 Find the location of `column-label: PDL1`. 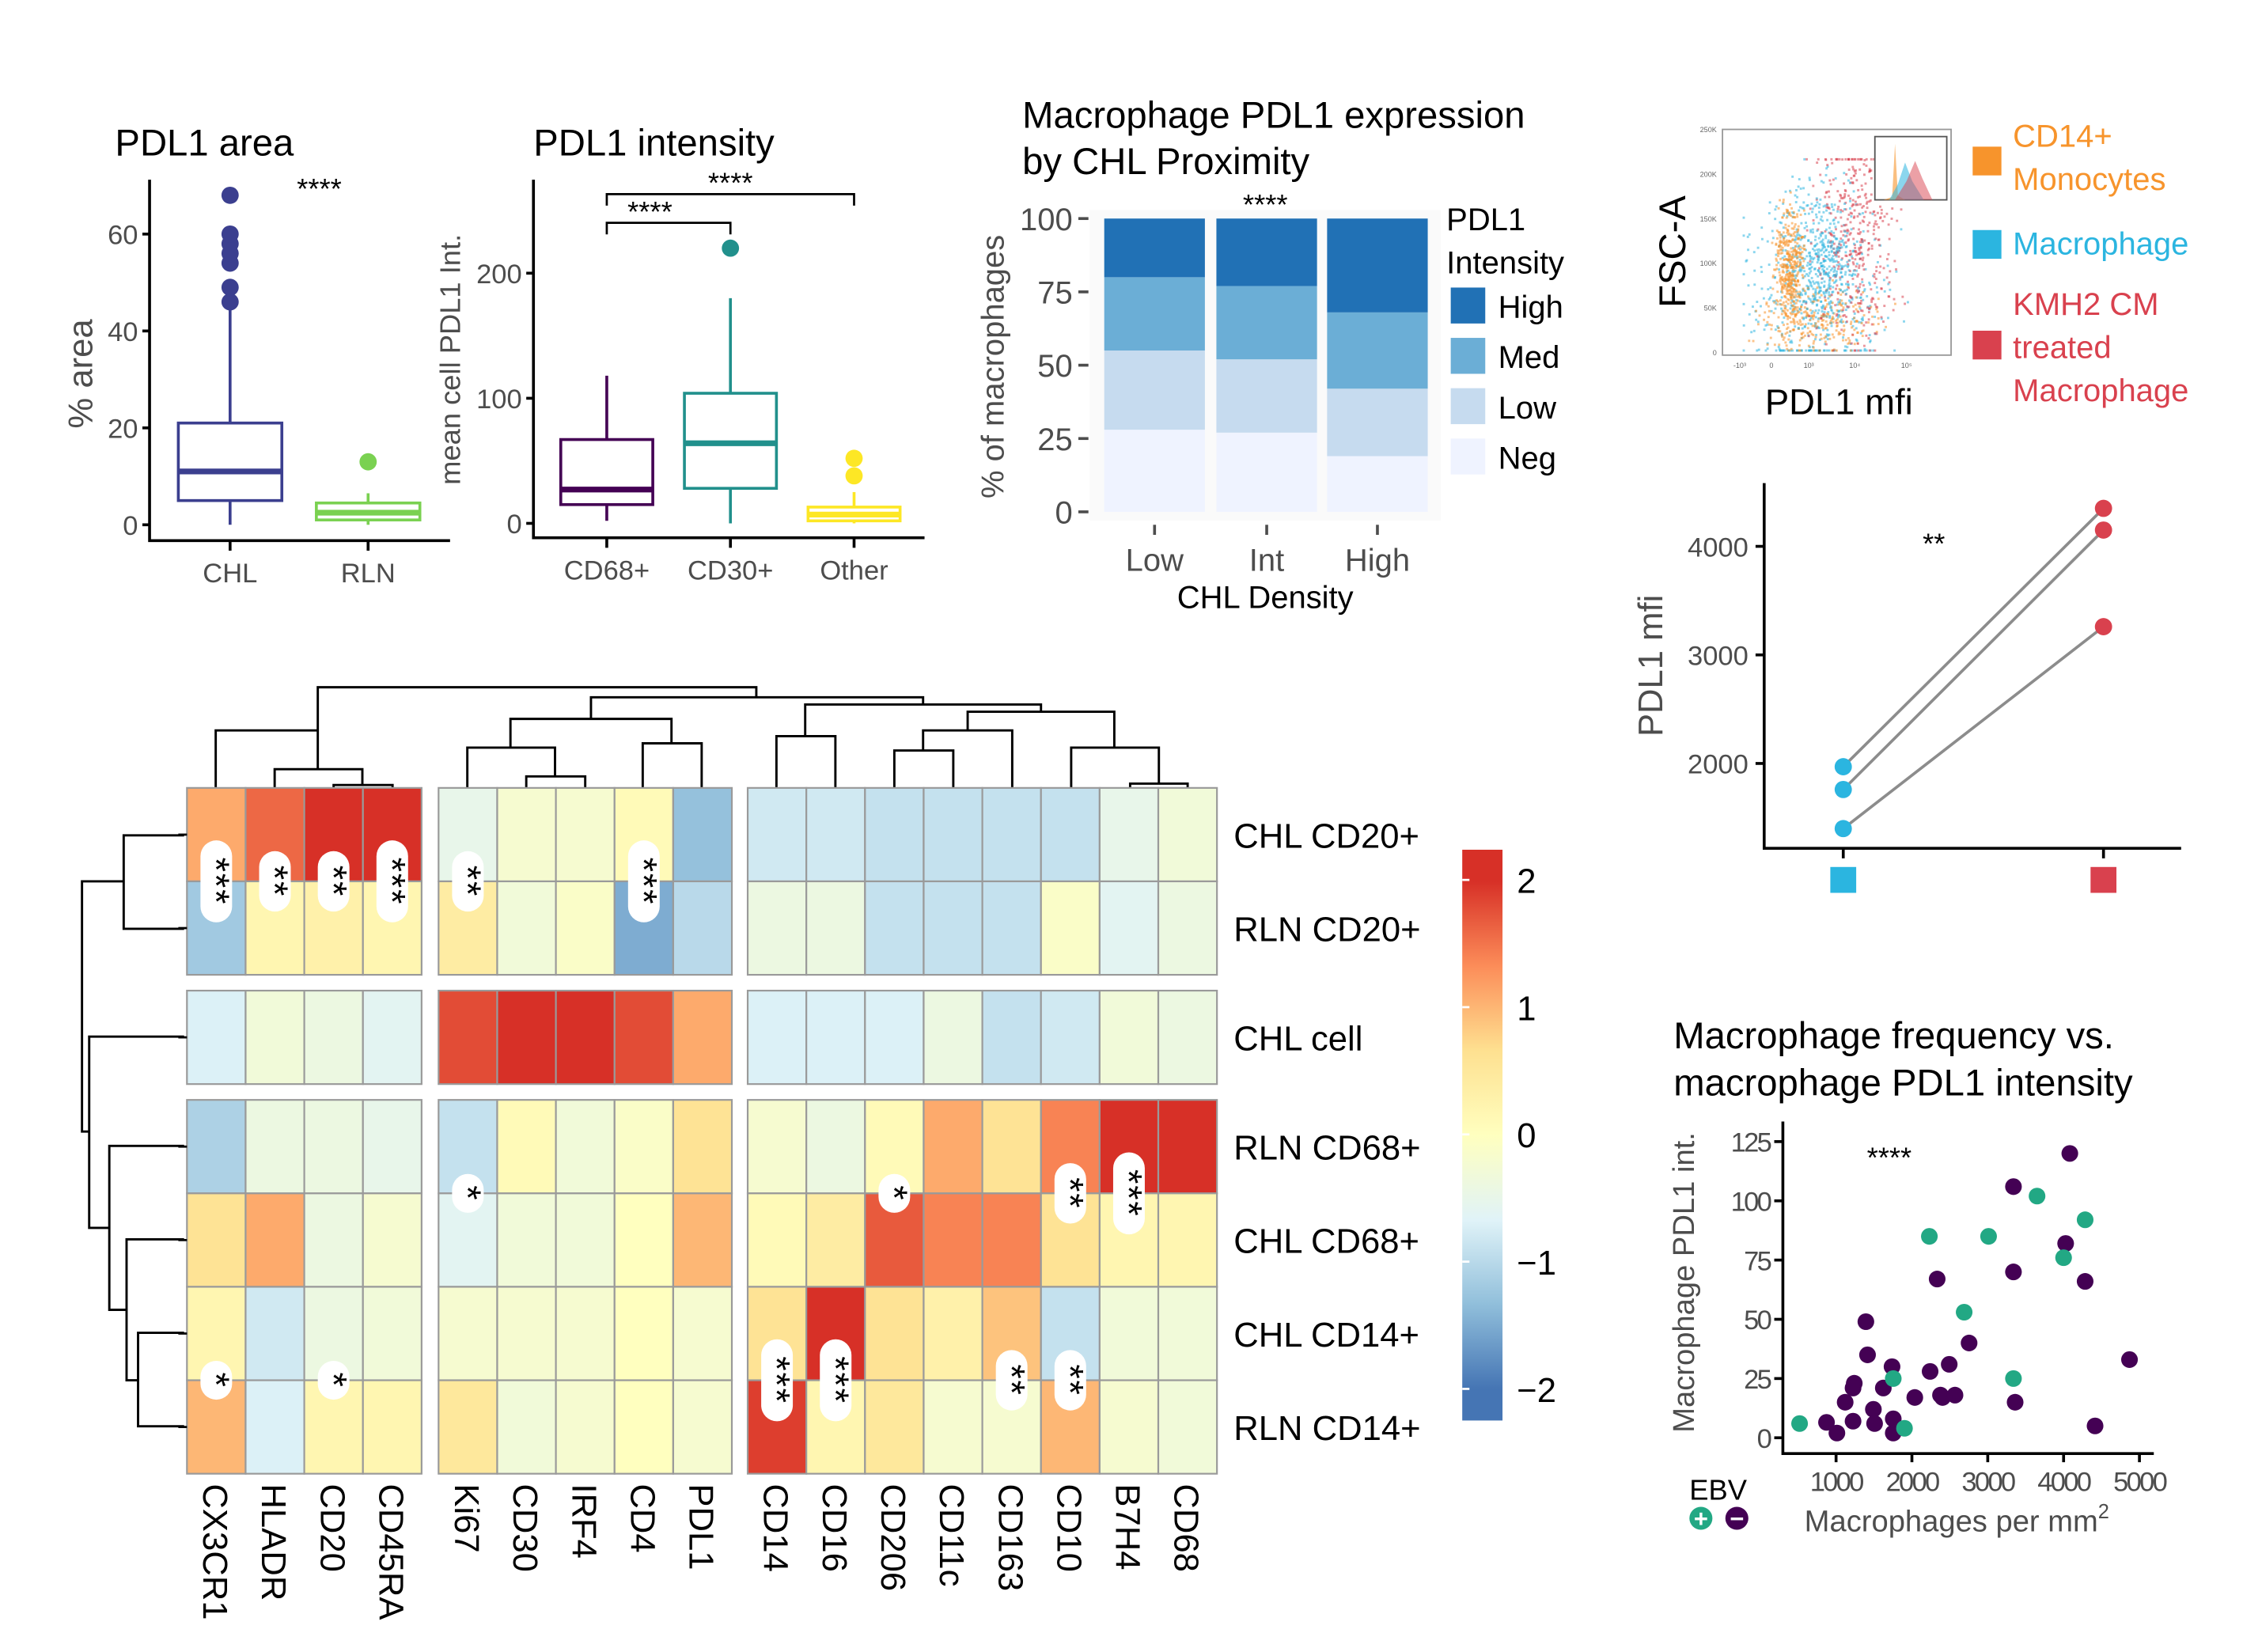

column-label: PDL1 is located at coordinates (701, 1527).